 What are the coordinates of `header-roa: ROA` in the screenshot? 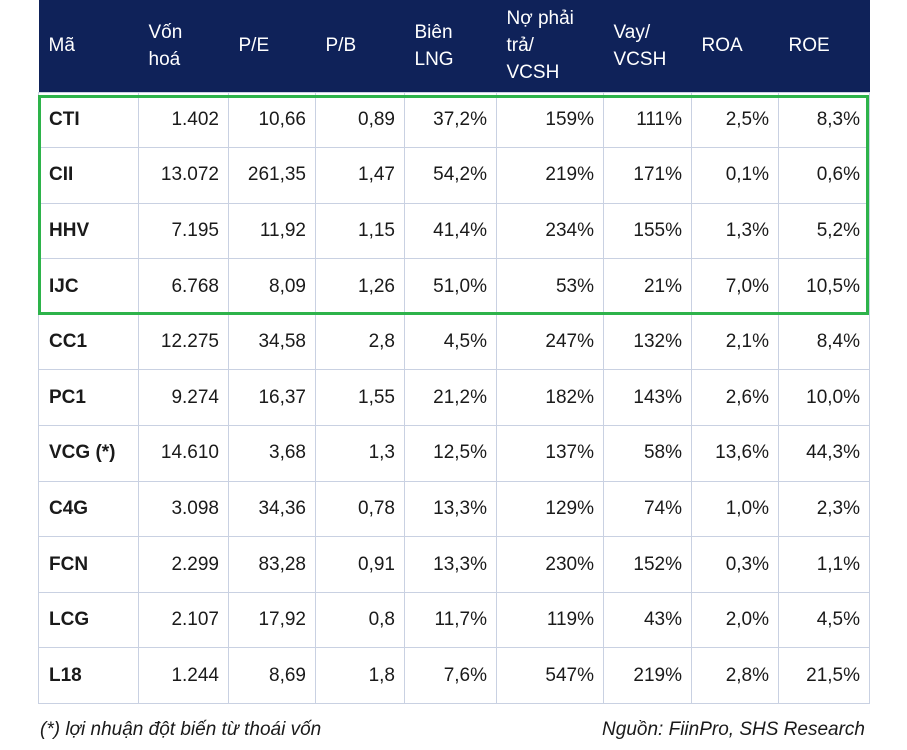 It's located at (735, 46).